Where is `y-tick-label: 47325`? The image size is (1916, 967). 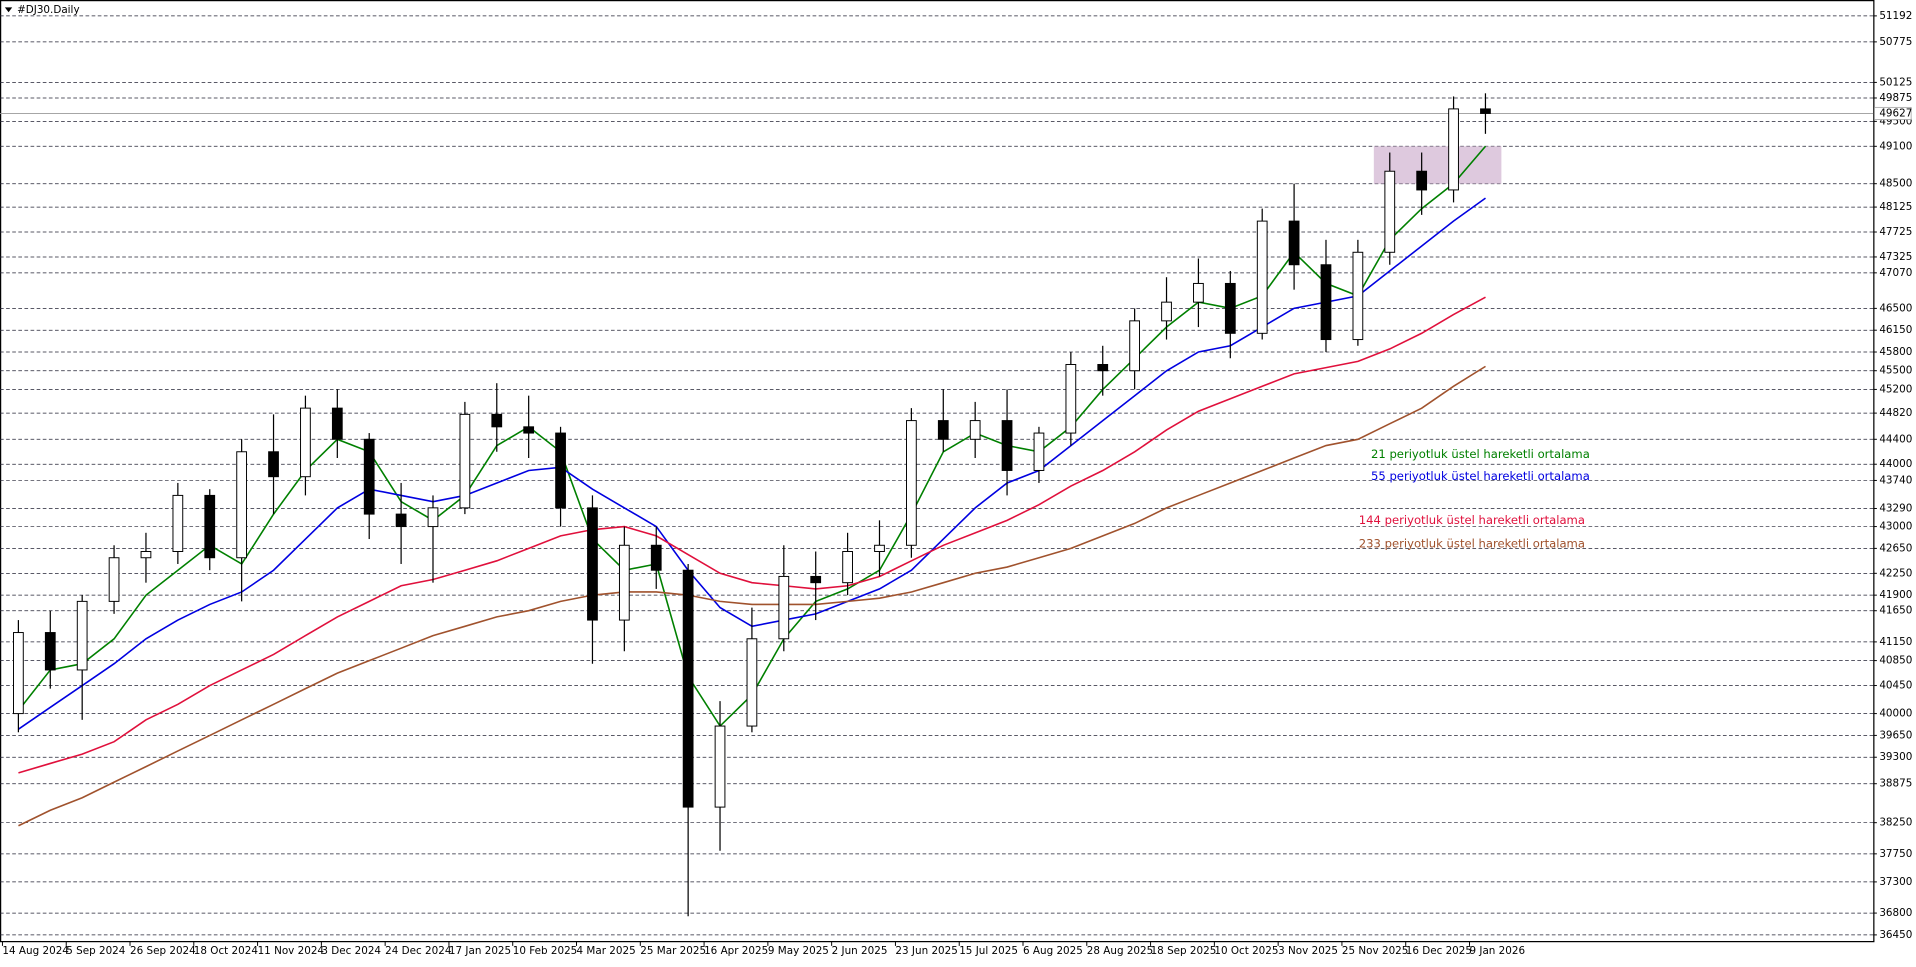 y-tick-label: 47325 is located at coordinates (1895, 257).